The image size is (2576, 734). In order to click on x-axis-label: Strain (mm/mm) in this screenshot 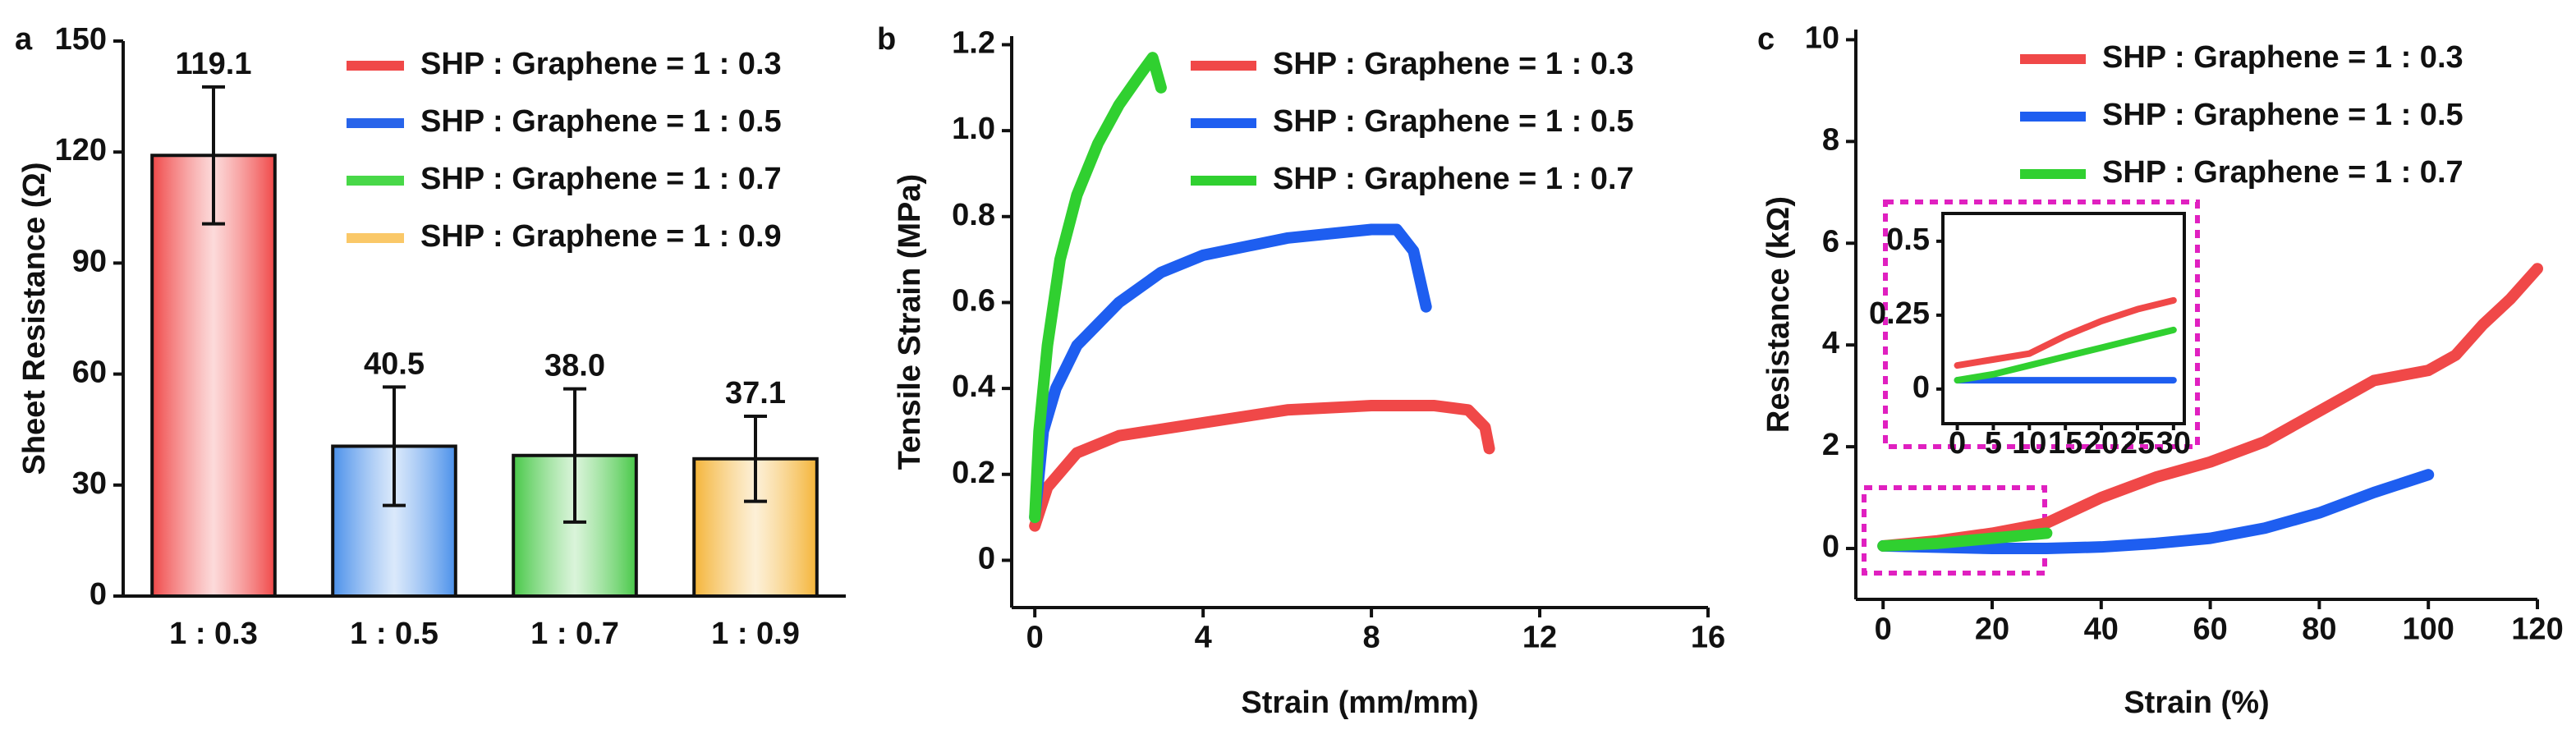, I will do `click(1359, 703)`.